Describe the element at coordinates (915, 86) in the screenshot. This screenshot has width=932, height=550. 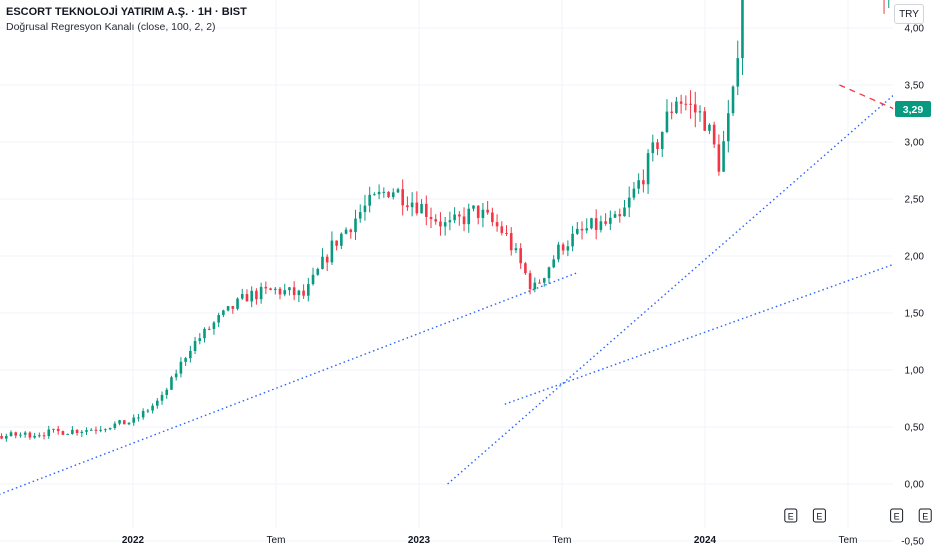
I see `y-tick-label: 3,50` at that location.